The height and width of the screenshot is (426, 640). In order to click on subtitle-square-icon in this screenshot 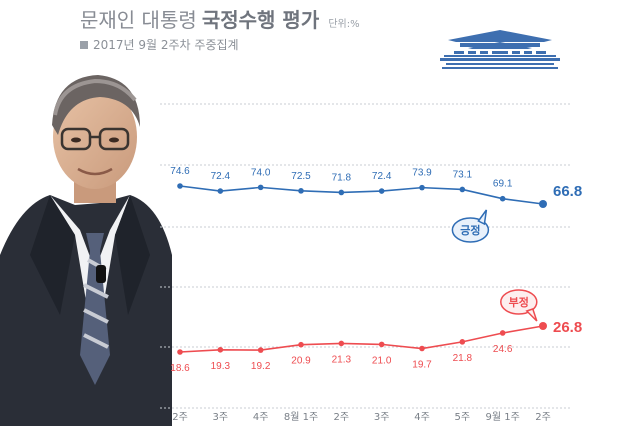, I will do `click(84, 45)`.